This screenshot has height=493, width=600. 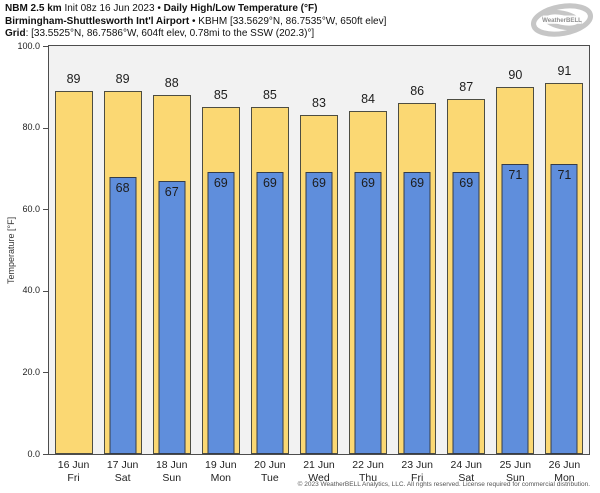 I want to click on init-time: Init 08z 16 Jun 2023 •, so click(x=112, y=8).